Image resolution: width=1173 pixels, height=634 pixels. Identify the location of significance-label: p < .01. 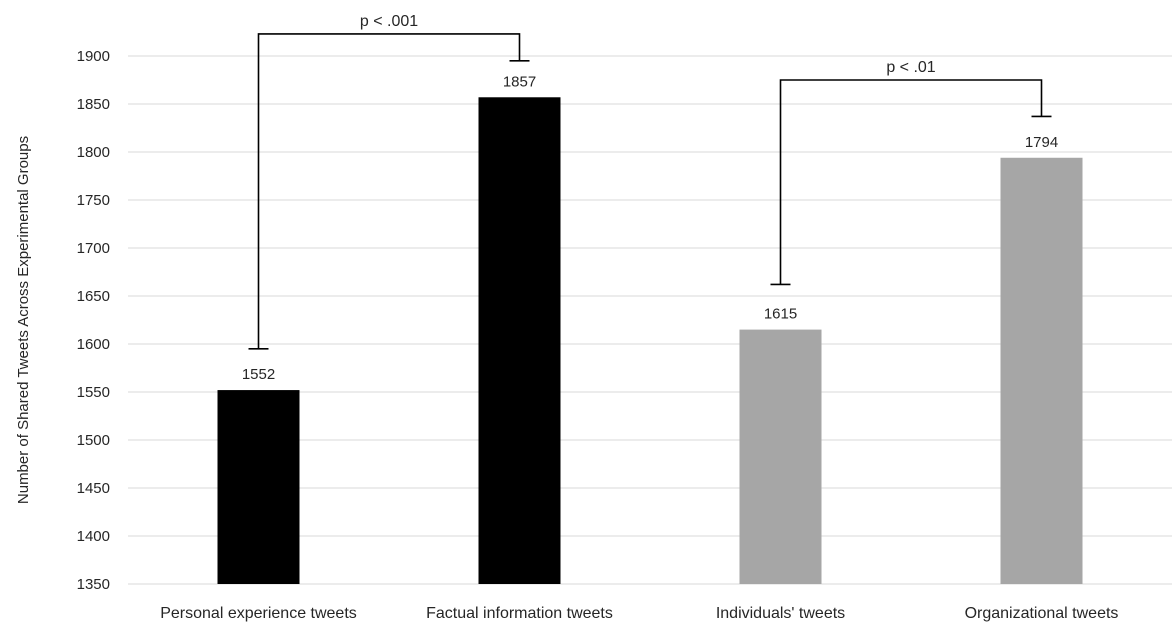
(910, 67).